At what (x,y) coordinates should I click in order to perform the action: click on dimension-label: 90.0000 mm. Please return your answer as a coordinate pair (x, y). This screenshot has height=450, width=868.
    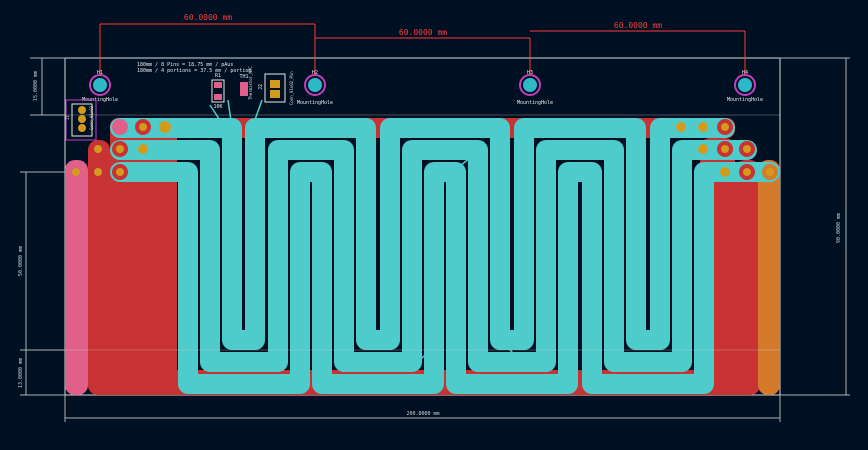
    Looking at the image, I should click on (839, 228).